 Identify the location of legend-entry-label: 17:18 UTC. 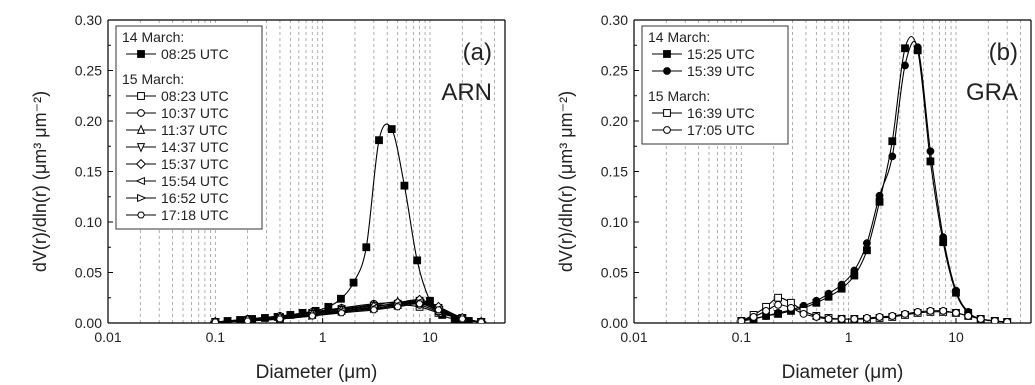
(195, 215).